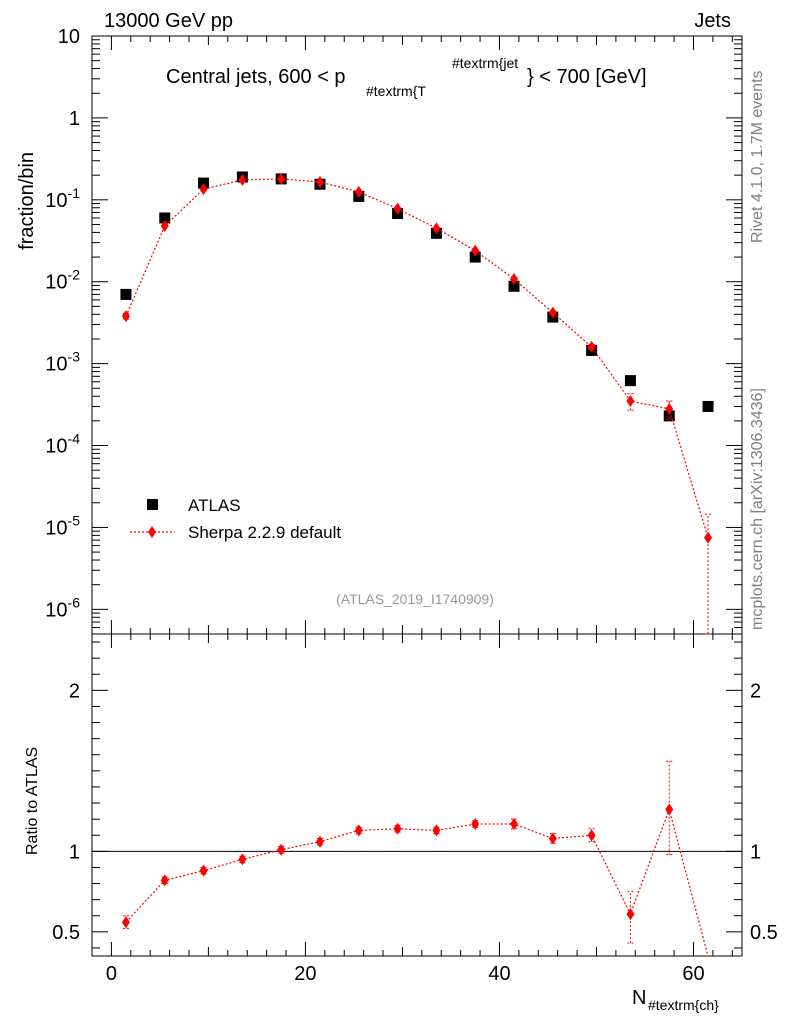 The height and width of the screenshot is (1024, 786). What do you see at coordinates (693, 974) in the screenshot?
I see `x-tick-label: 60` at bounding box center [693, 974].